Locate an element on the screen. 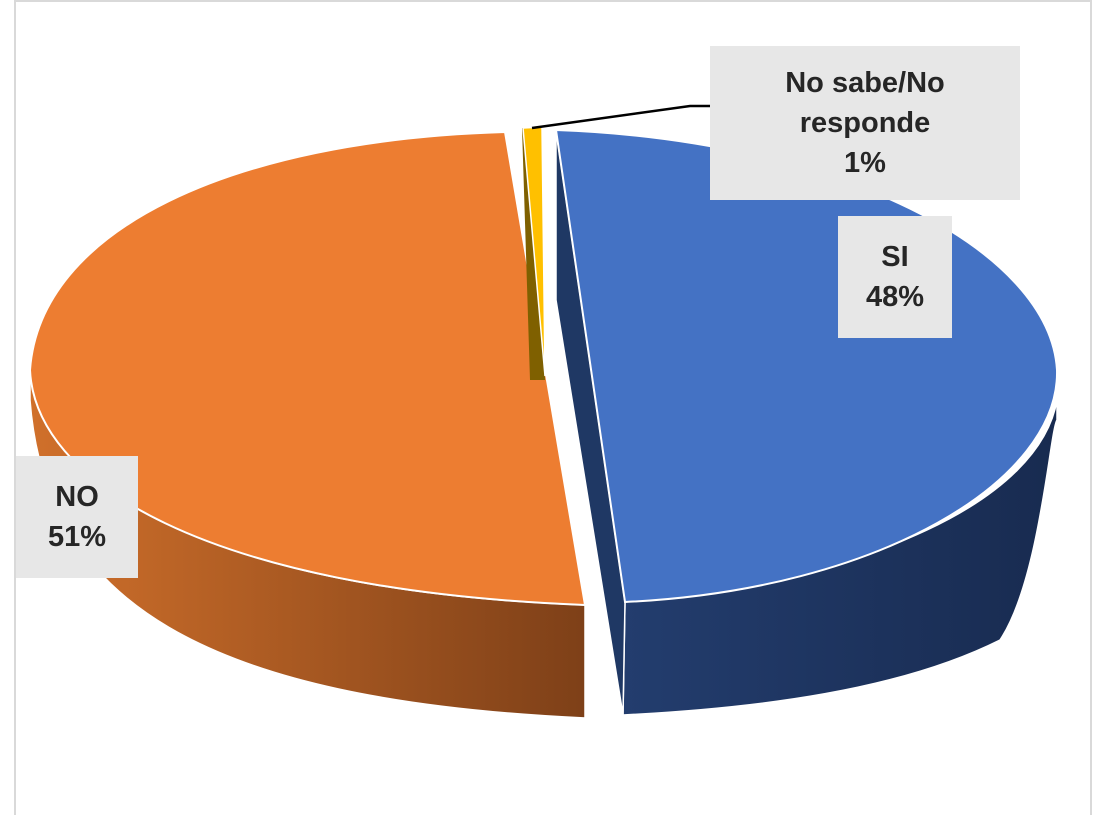  data-label-nsnr-line1: No sabe/No is located at coordinates (865, 83).